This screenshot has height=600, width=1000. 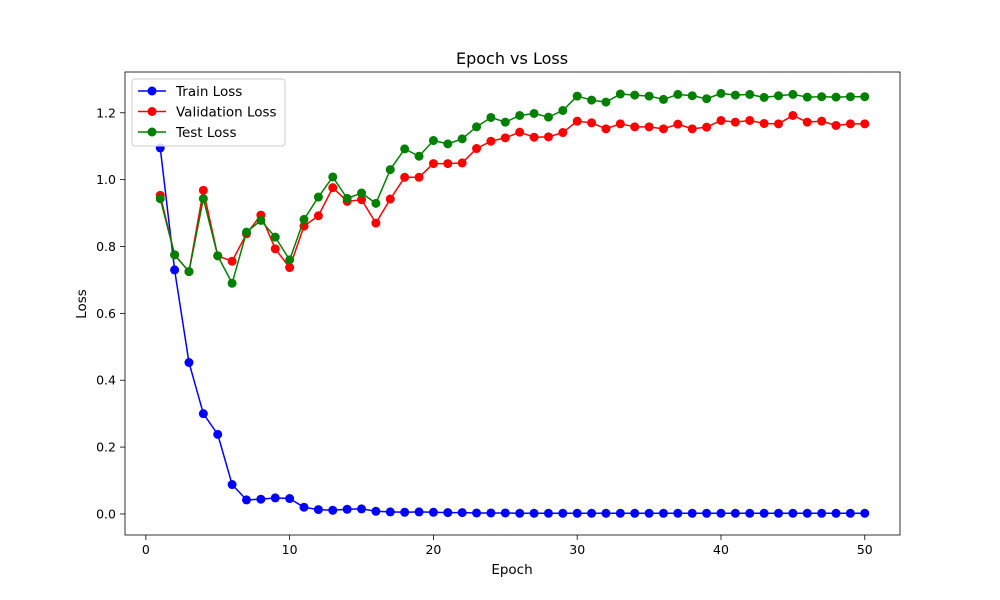 What do you see at coordinates (721, 549) in the screenshot?
I see `x-tick-label: 40` at bounding box center [721, 549].